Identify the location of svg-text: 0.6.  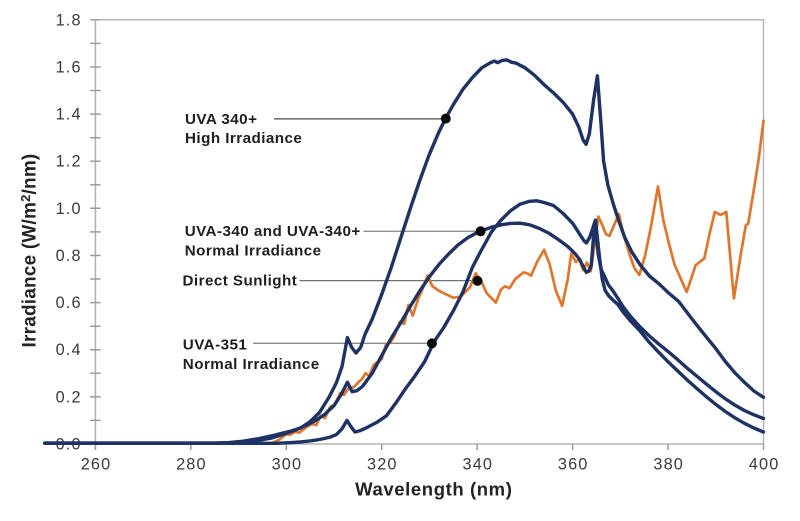
(69, 303).